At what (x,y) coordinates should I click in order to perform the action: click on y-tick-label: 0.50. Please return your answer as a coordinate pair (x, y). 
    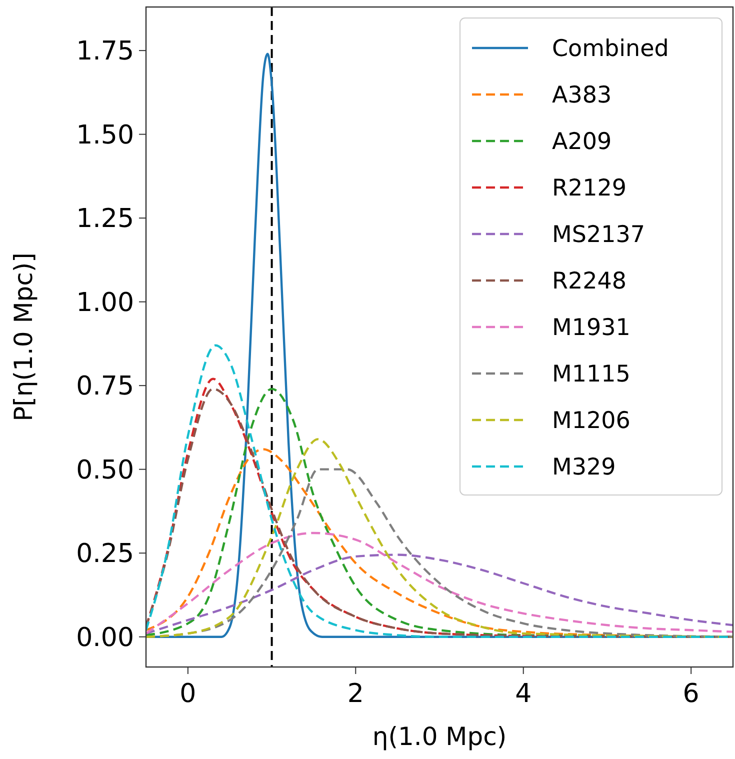
    Looking at the image, I should click on (105, 470).